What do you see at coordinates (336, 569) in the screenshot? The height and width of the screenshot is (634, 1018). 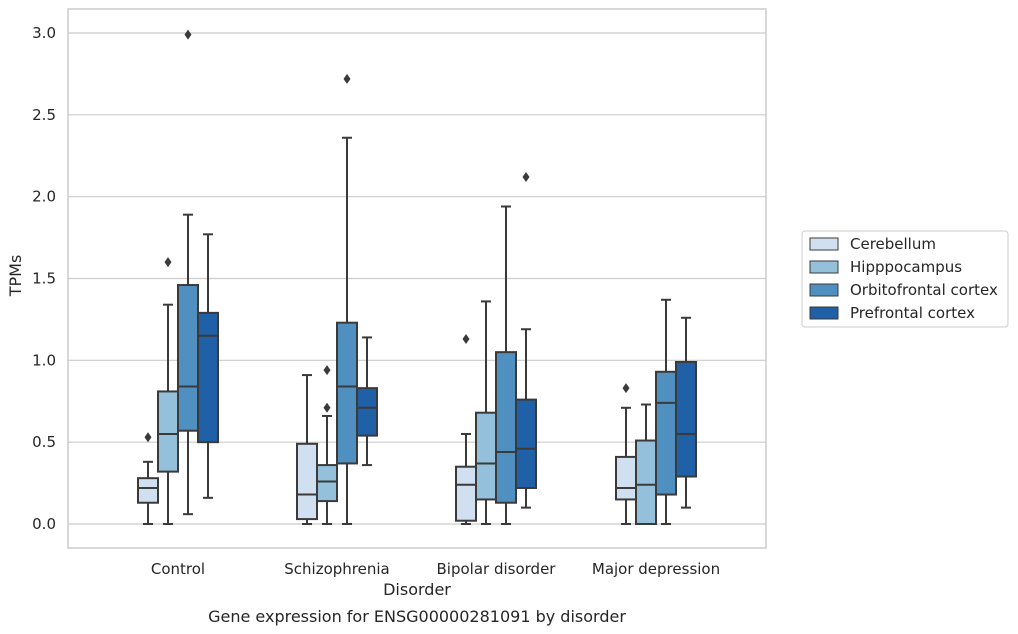 I see `x-tick-label: Schizophrenia` at bounding box center [336, 569].